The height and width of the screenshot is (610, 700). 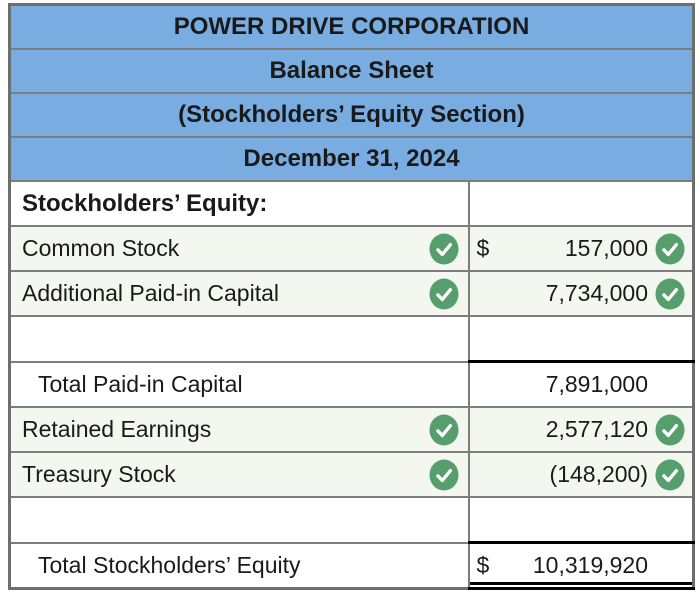 I want to click on header-row-statement: Balance Sheet, so click(x=351, y=71).